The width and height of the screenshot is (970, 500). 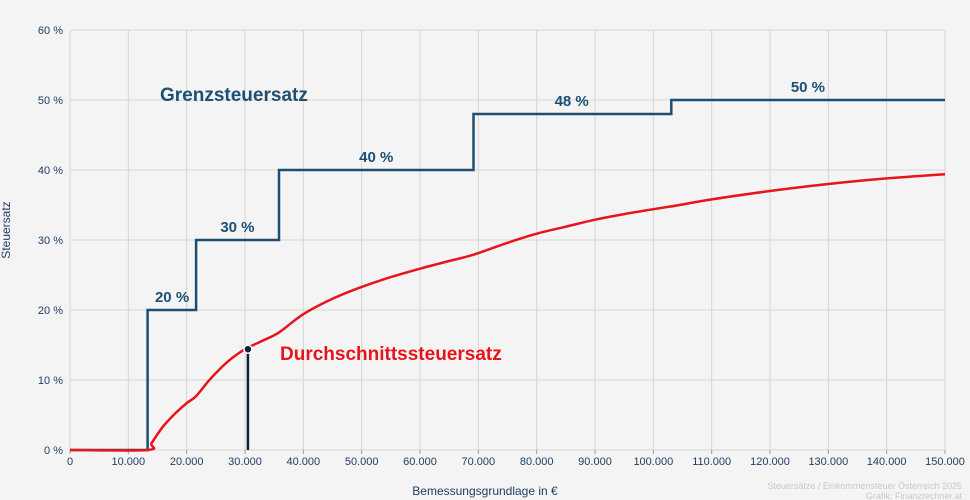 I want to click on step-rate-label: 20 %, so click(x=172, y=297).